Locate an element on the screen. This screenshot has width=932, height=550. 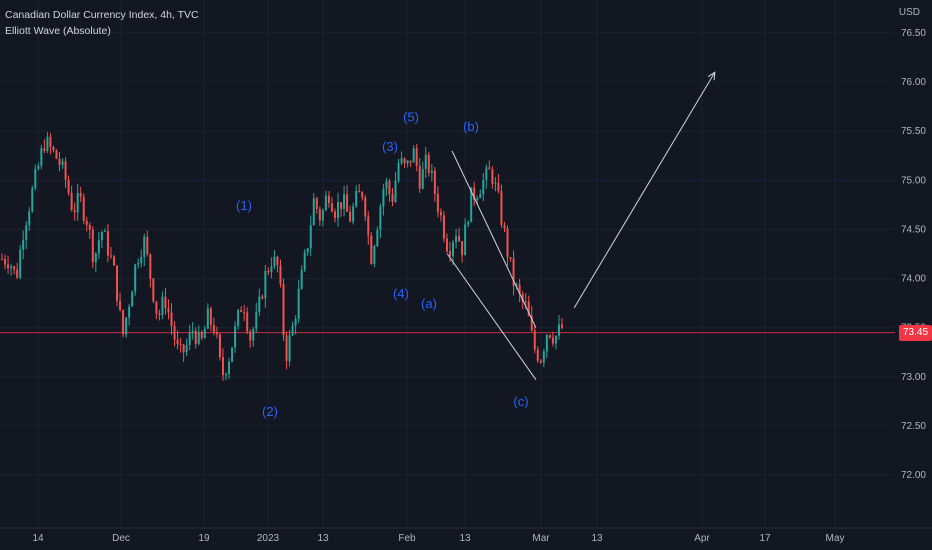
projection-arrow is located at coordinates (644, 190).